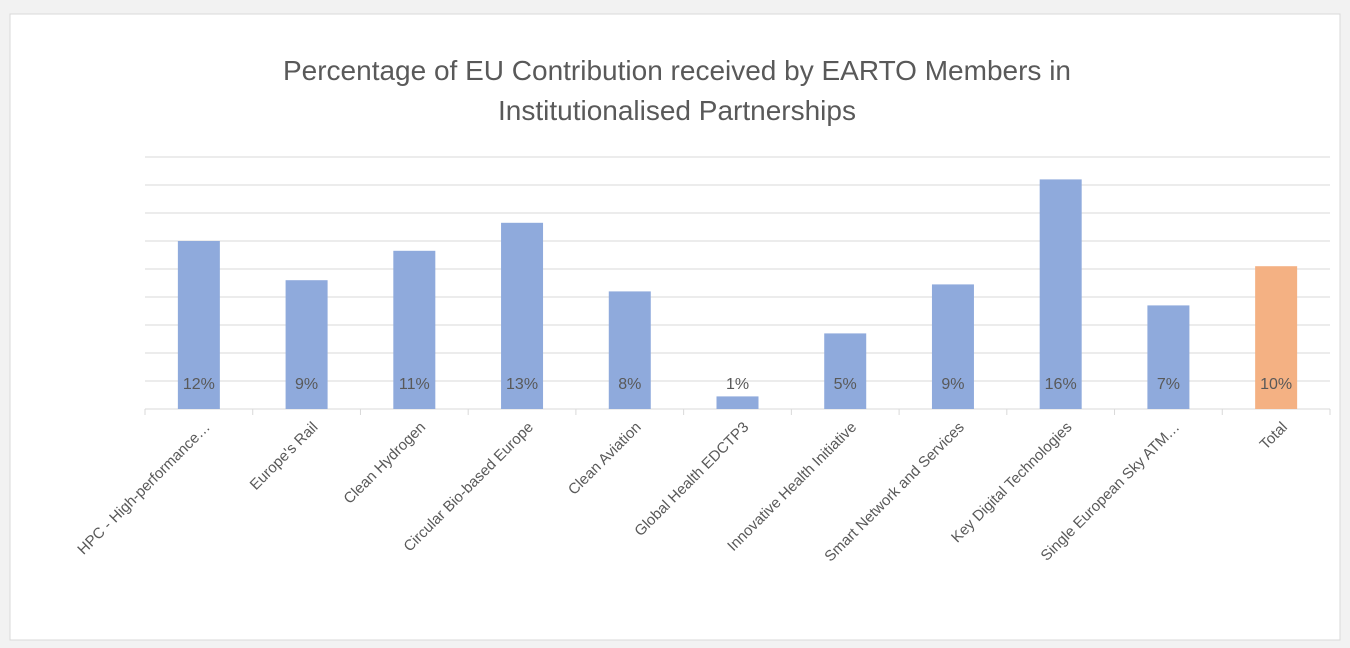 This screenshot has width=1350, height=648. Describe the element at coordinates (629, 384) in the screenshot. I see `data-label: 8%` at that location.